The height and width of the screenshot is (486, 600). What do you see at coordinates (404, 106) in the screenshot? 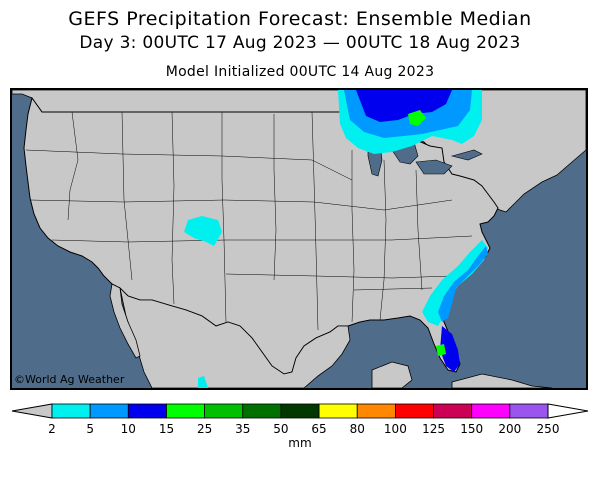
I see `precip-10mm-north` at bounding box center [404, 106].